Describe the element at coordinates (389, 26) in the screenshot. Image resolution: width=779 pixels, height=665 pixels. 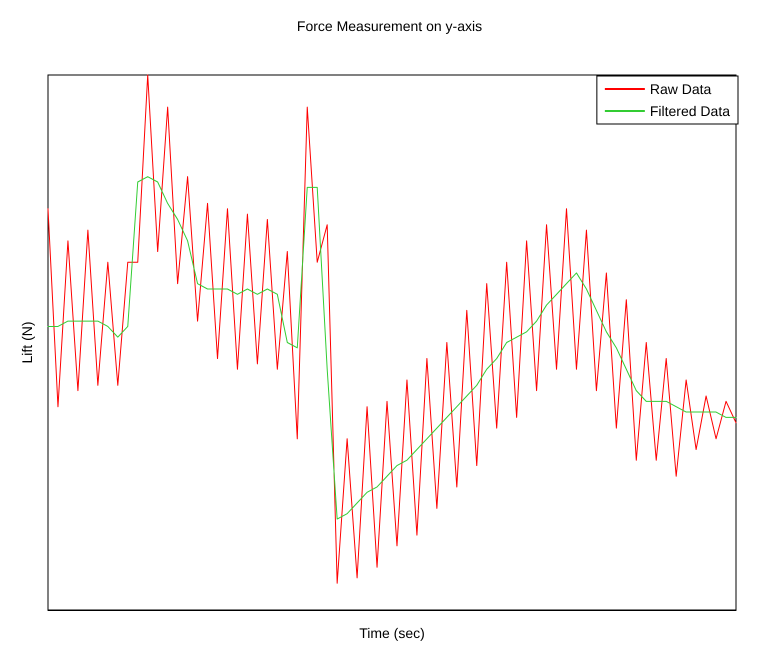
I see `chart-title: Force Measurement on y-axis` at that location.